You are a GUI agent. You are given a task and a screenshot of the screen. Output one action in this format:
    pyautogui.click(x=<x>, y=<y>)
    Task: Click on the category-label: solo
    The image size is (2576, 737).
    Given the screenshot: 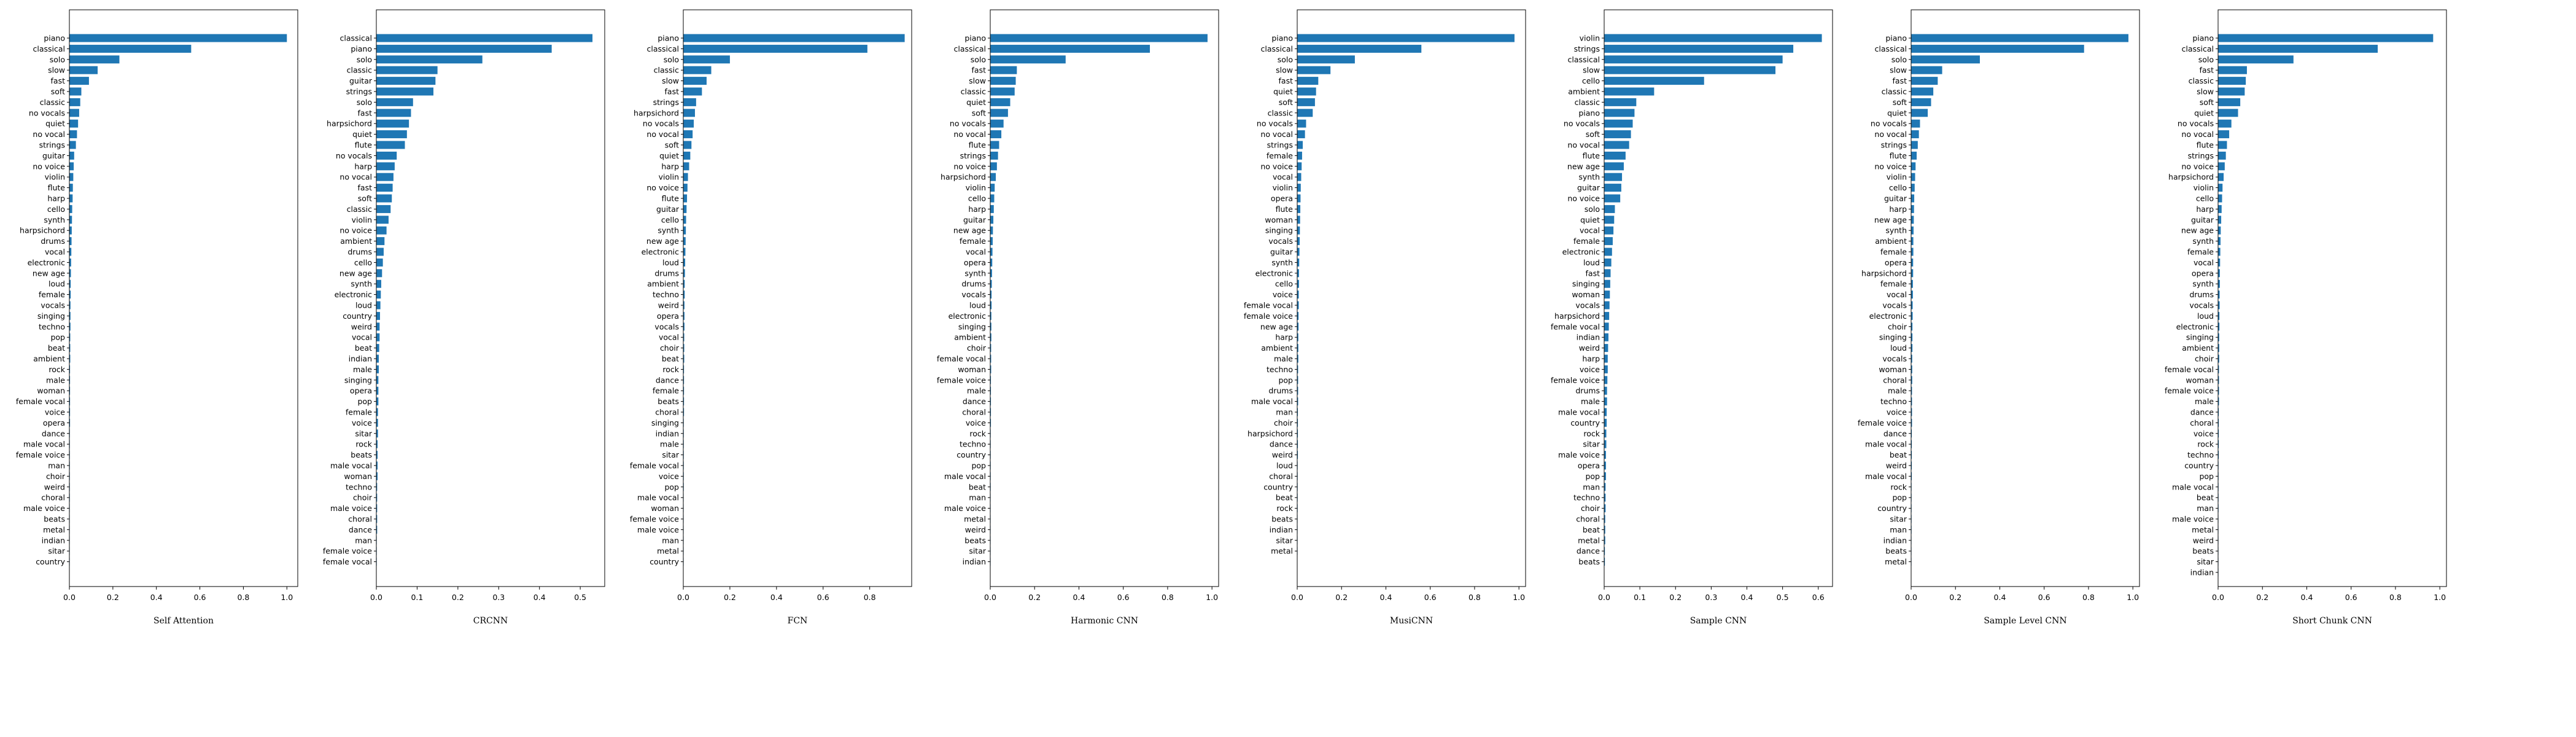 What is the action you would take?
    pyautogui.click(x=1899, y=59)
    